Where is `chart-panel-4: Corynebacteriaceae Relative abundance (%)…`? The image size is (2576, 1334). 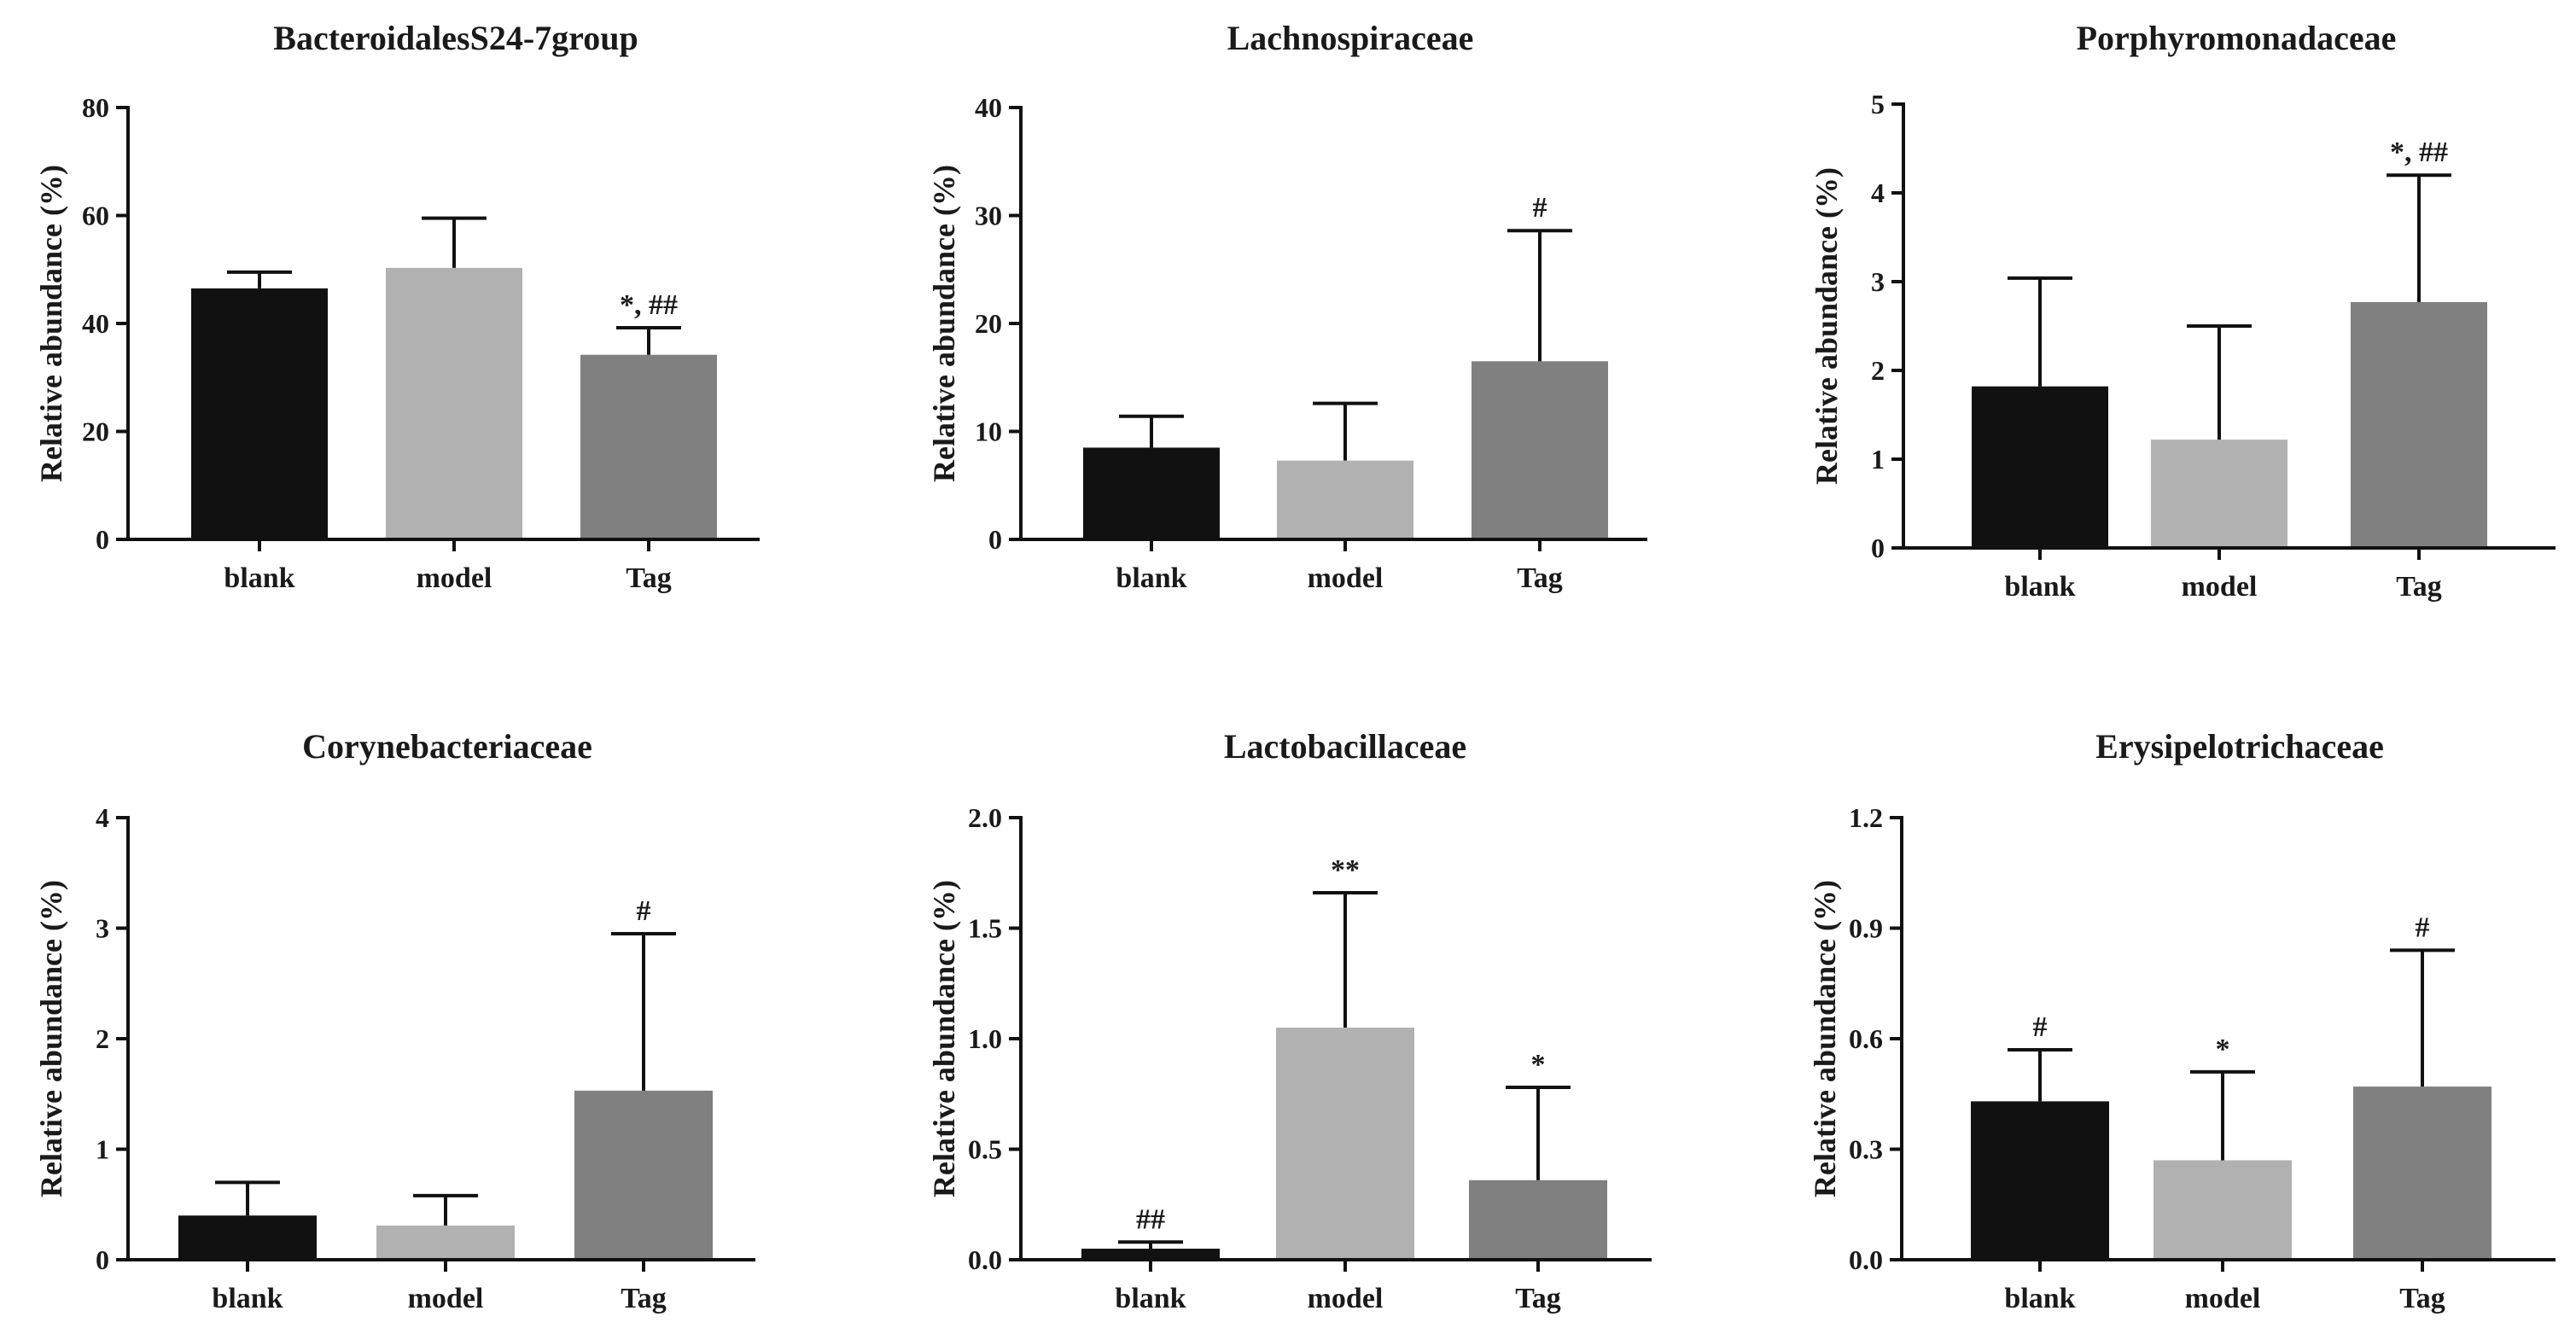
chart-panel-4: Corynebacteriaceae Relative abundance (%)… is located at coordinates (394, 1020).